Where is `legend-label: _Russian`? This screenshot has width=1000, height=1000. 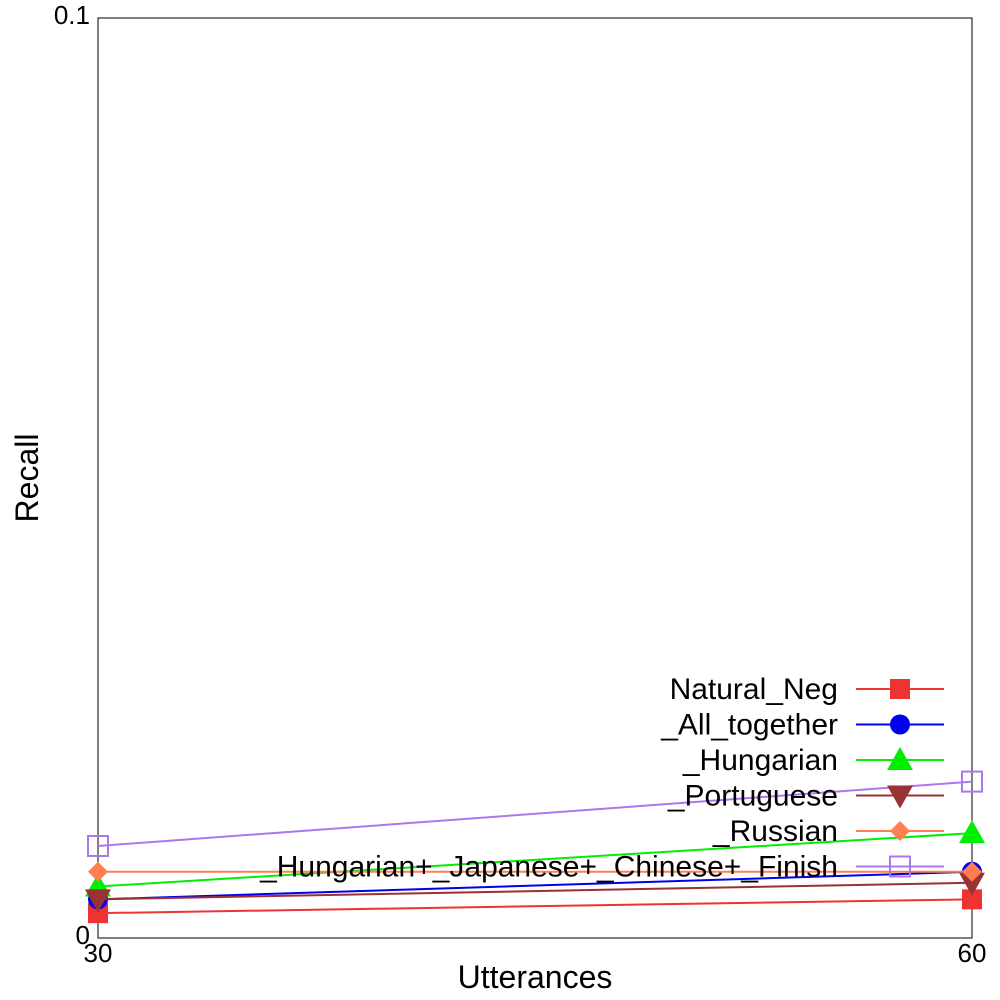
legend-label: _Russian is located at coordinates (775, 831).